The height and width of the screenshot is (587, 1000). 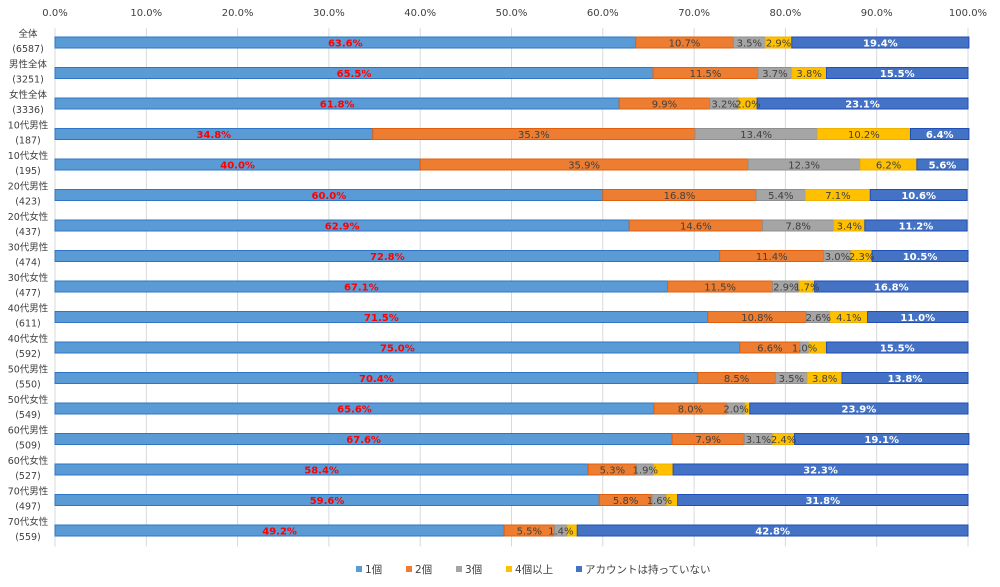 What do you see at coordinates (690, 410) in the screenshot?
I see `data-label: 8.0%` at bounding box center [690, 410].